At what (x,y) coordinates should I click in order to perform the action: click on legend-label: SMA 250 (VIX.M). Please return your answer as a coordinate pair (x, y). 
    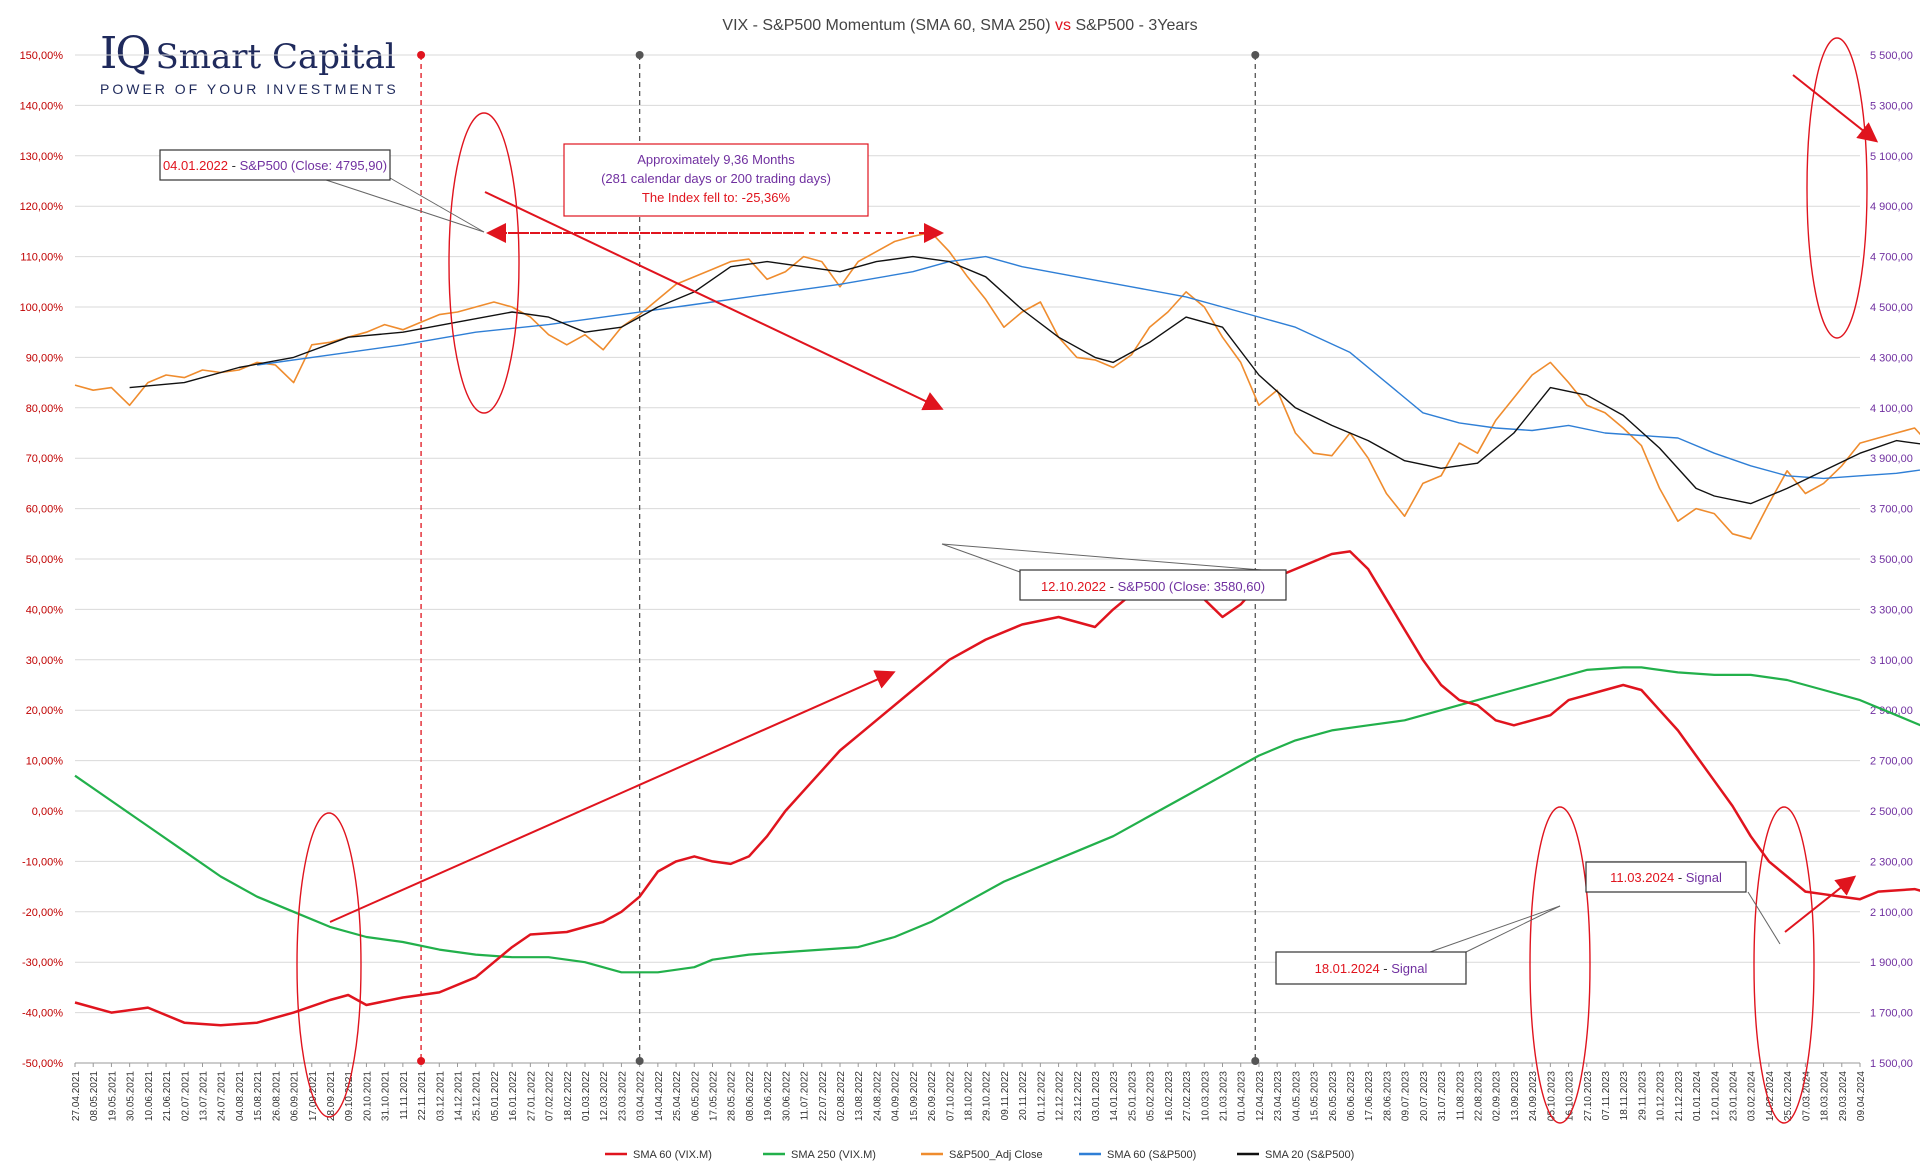
    Looking at the image, I should click on (833, 1155).